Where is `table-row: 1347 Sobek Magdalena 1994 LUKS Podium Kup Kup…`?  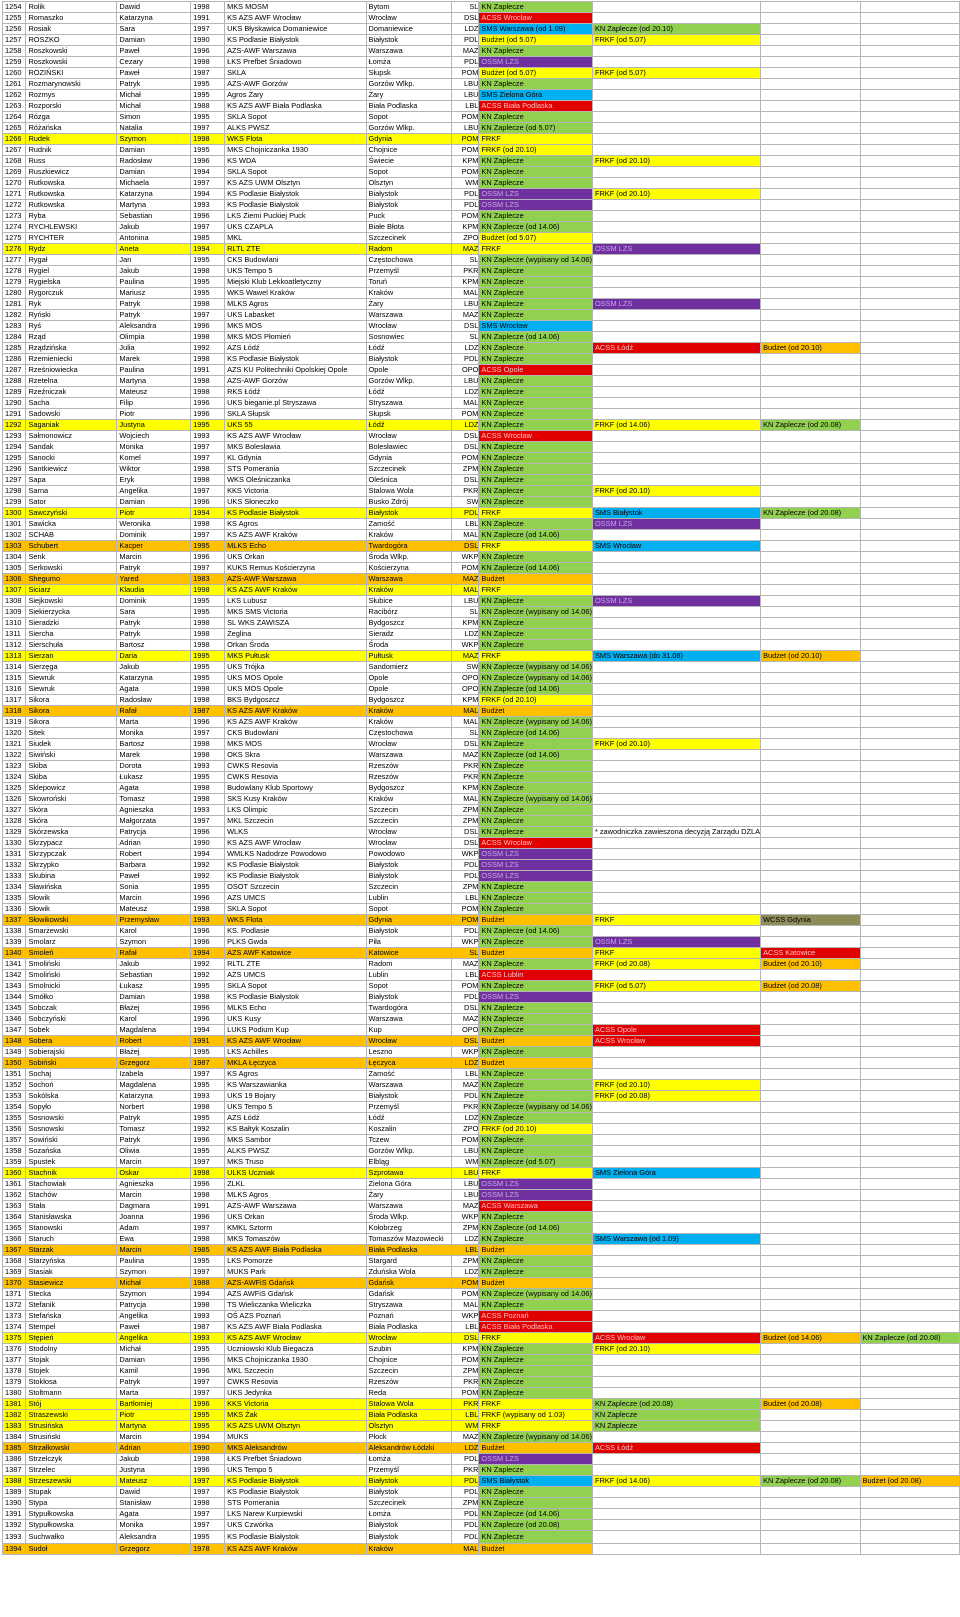 table-row: 1347 Sobek Magdalena 1994 LUKS Podium Kup Kup… is located at coordinates (480, 1030).